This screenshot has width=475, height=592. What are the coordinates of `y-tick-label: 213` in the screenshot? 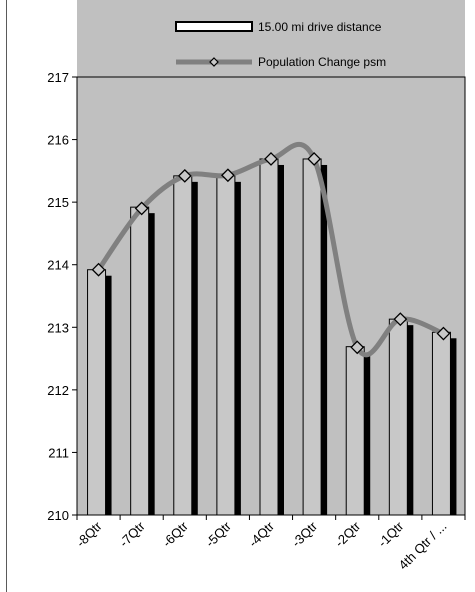 It's located at (58, 327).